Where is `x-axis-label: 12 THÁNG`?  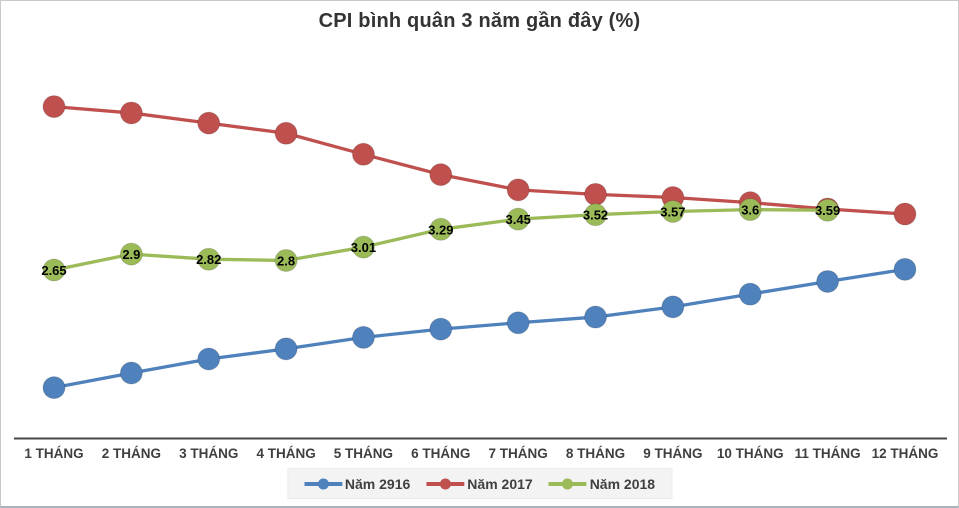
x-axis-label: 12 THÁNG is located at coordinates (905, 453).